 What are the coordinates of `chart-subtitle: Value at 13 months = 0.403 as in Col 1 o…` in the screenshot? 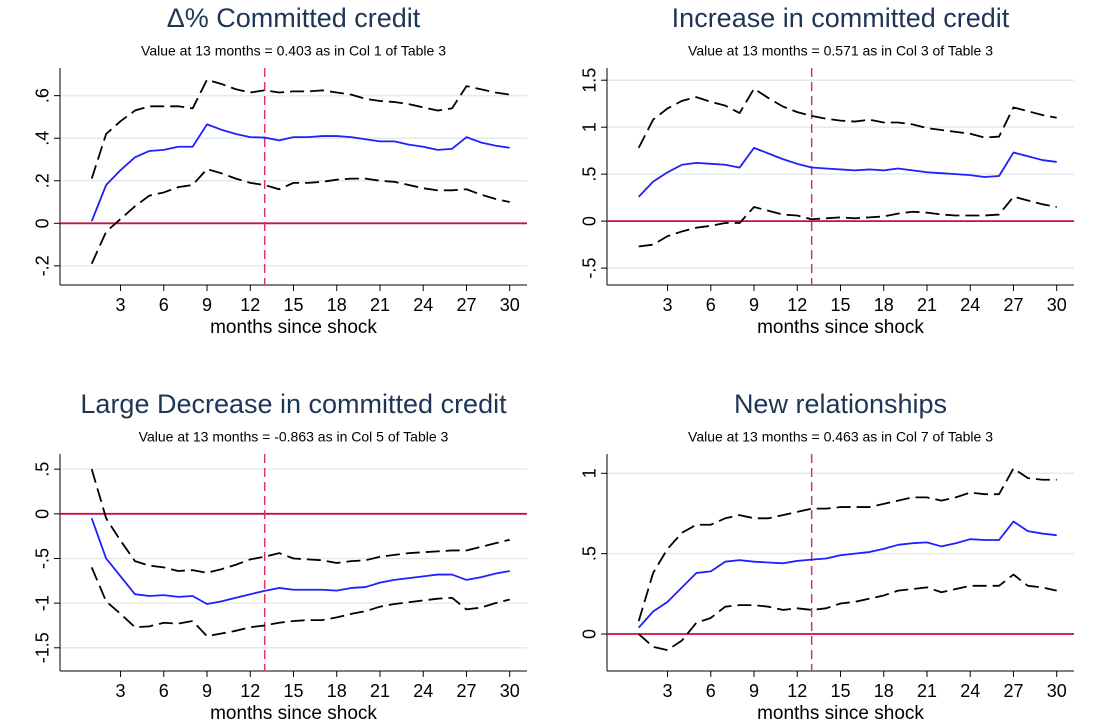 It's located at (293, 51).